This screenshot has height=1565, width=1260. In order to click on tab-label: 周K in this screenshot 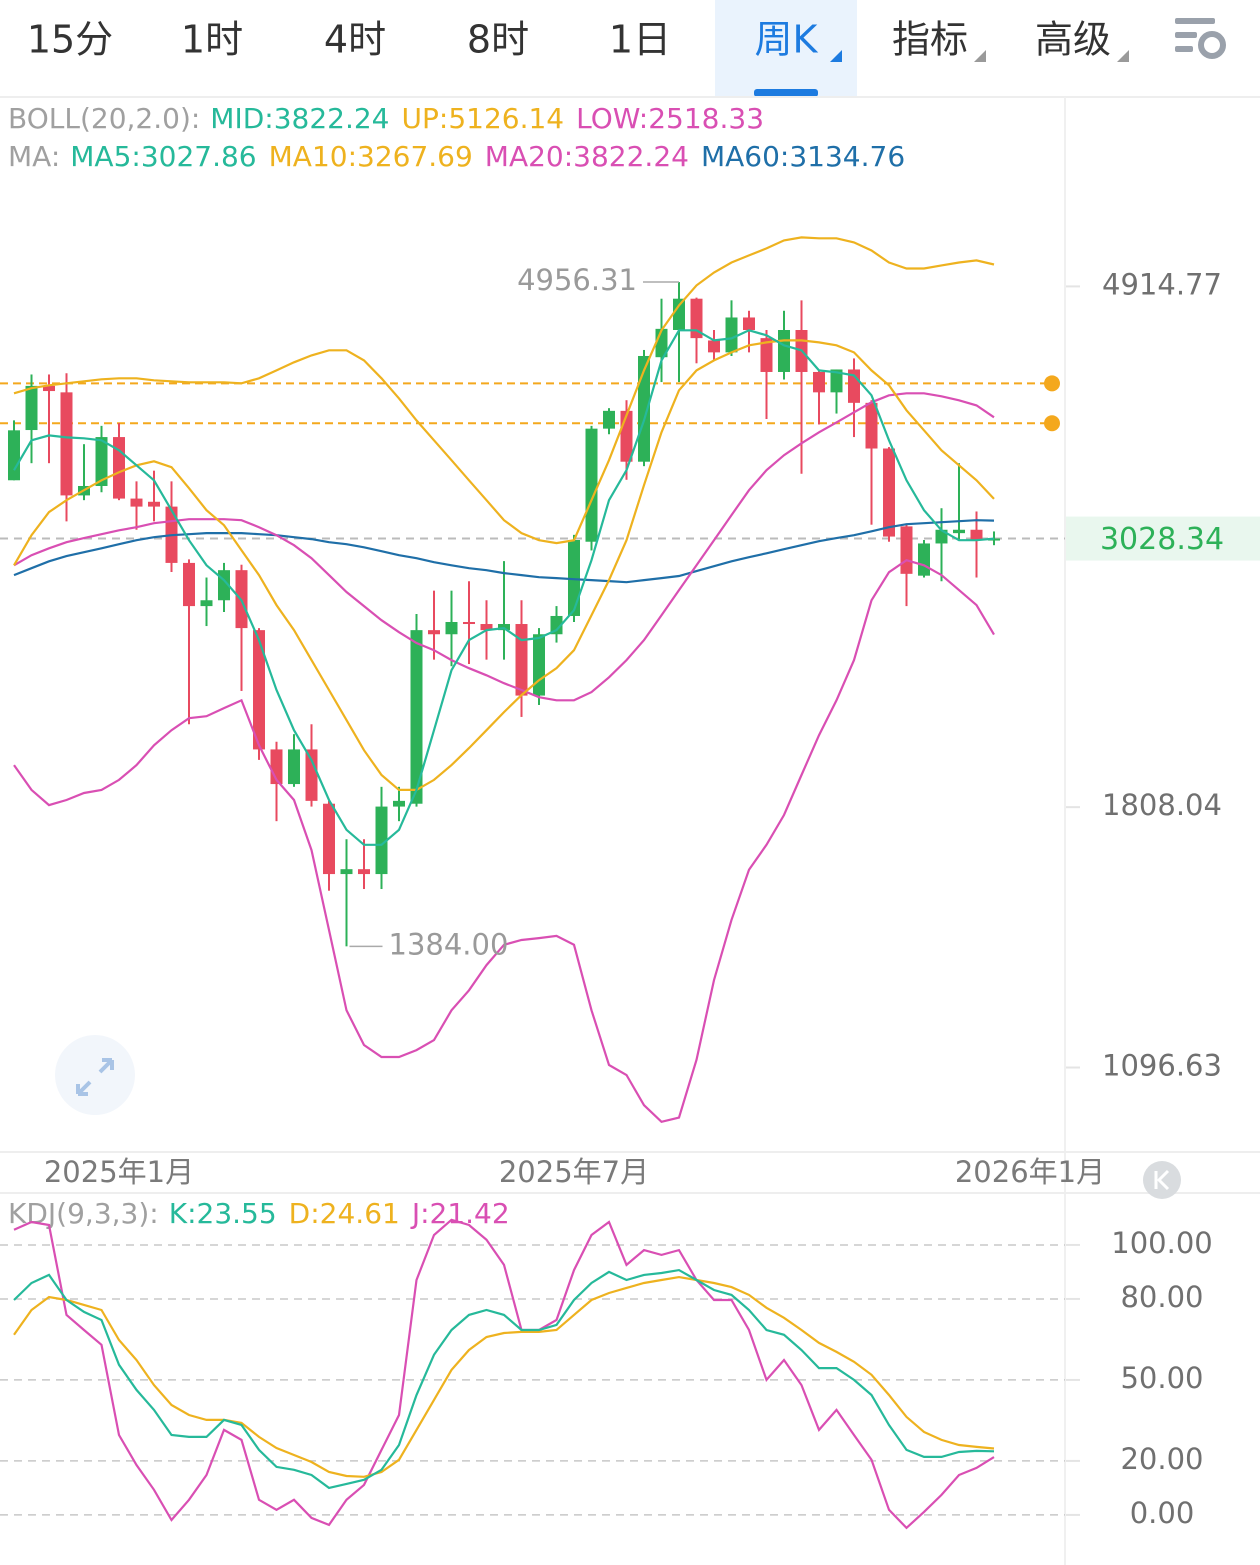, I will do `click(787, 40)`.